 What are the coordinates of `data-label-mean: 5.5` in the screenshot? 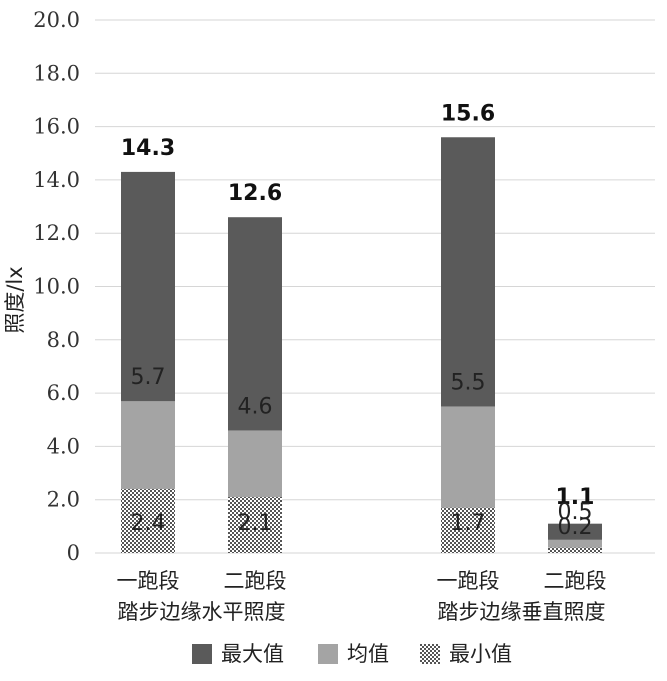 It's located at (468, 382).